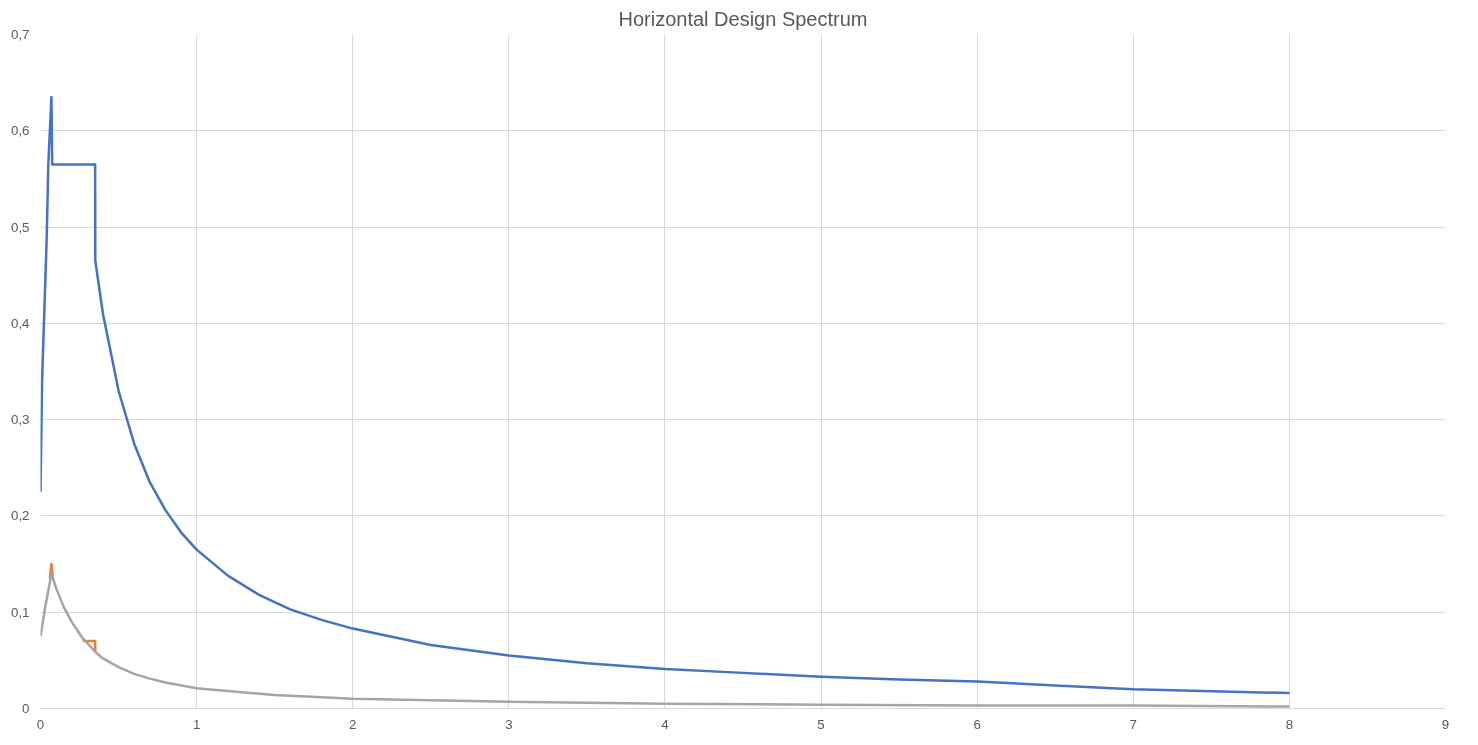  Describe the element at coordinates (20, 516) in the screenshot. I see `y-tick-label: 0,2` at that location.